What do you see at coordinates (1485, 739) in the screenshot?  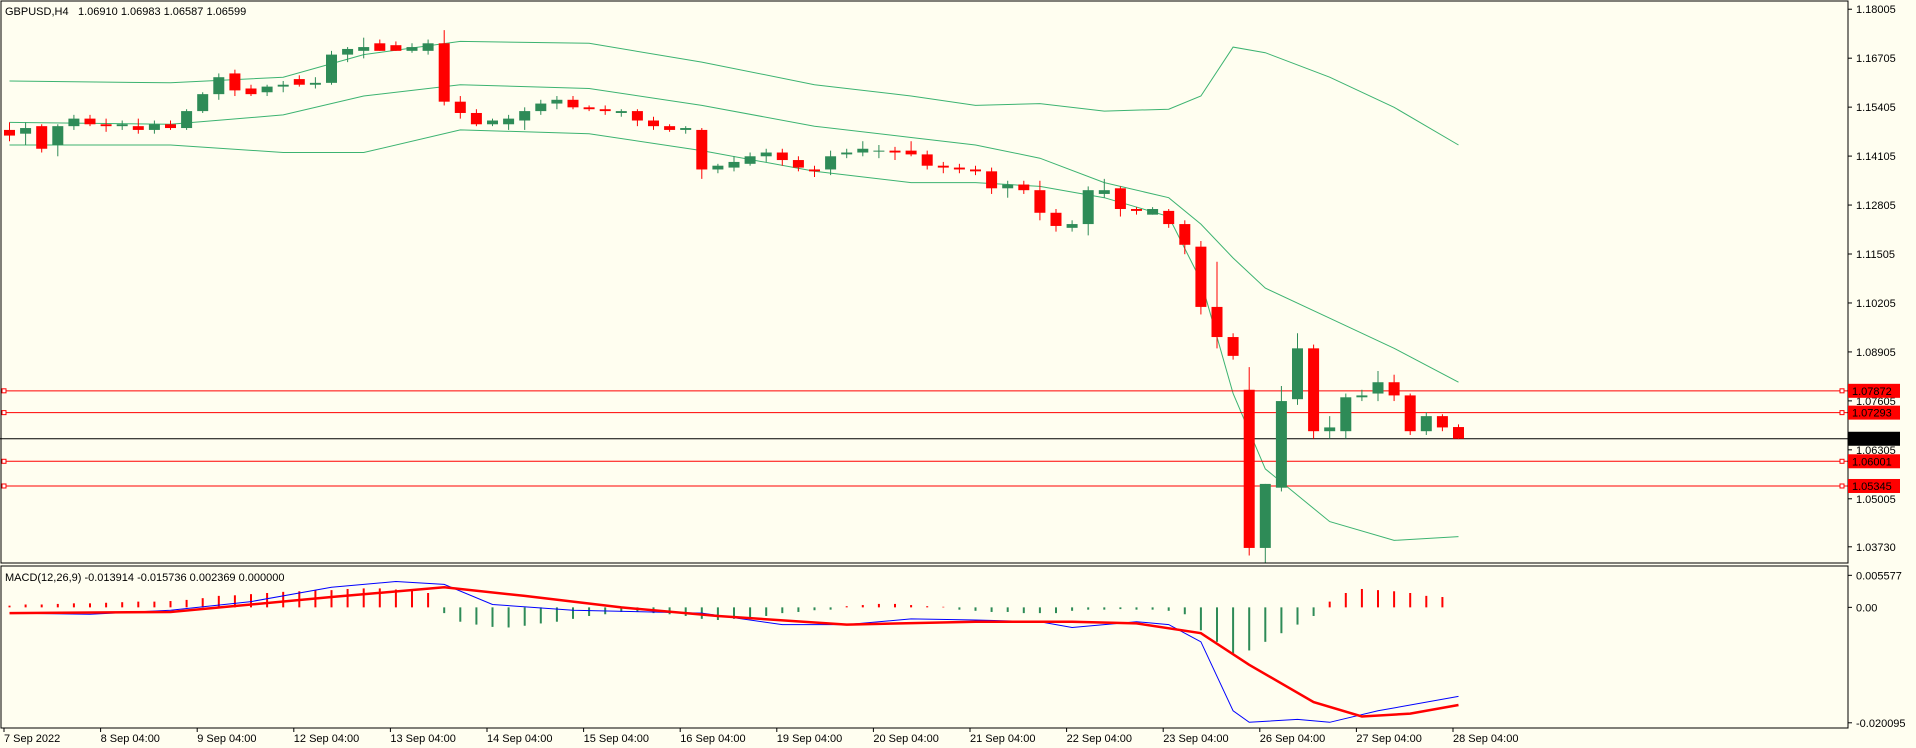 I see `time-tick-label: 28 Sep 04:00` at bounding box center [1485, 739].